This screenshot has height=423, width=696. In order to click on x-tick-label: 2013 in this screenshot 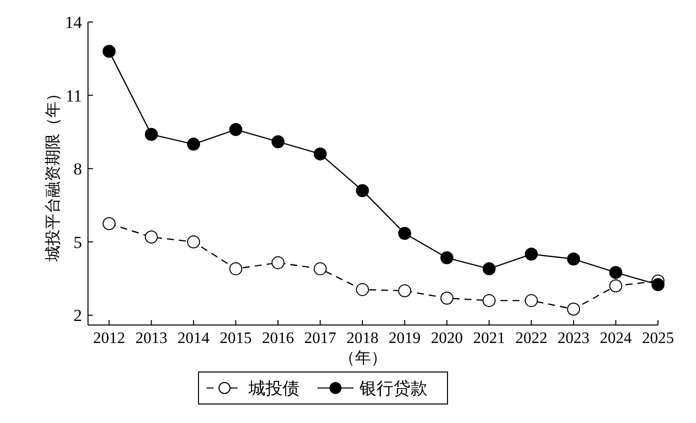, I will do `click(151, 338)`.